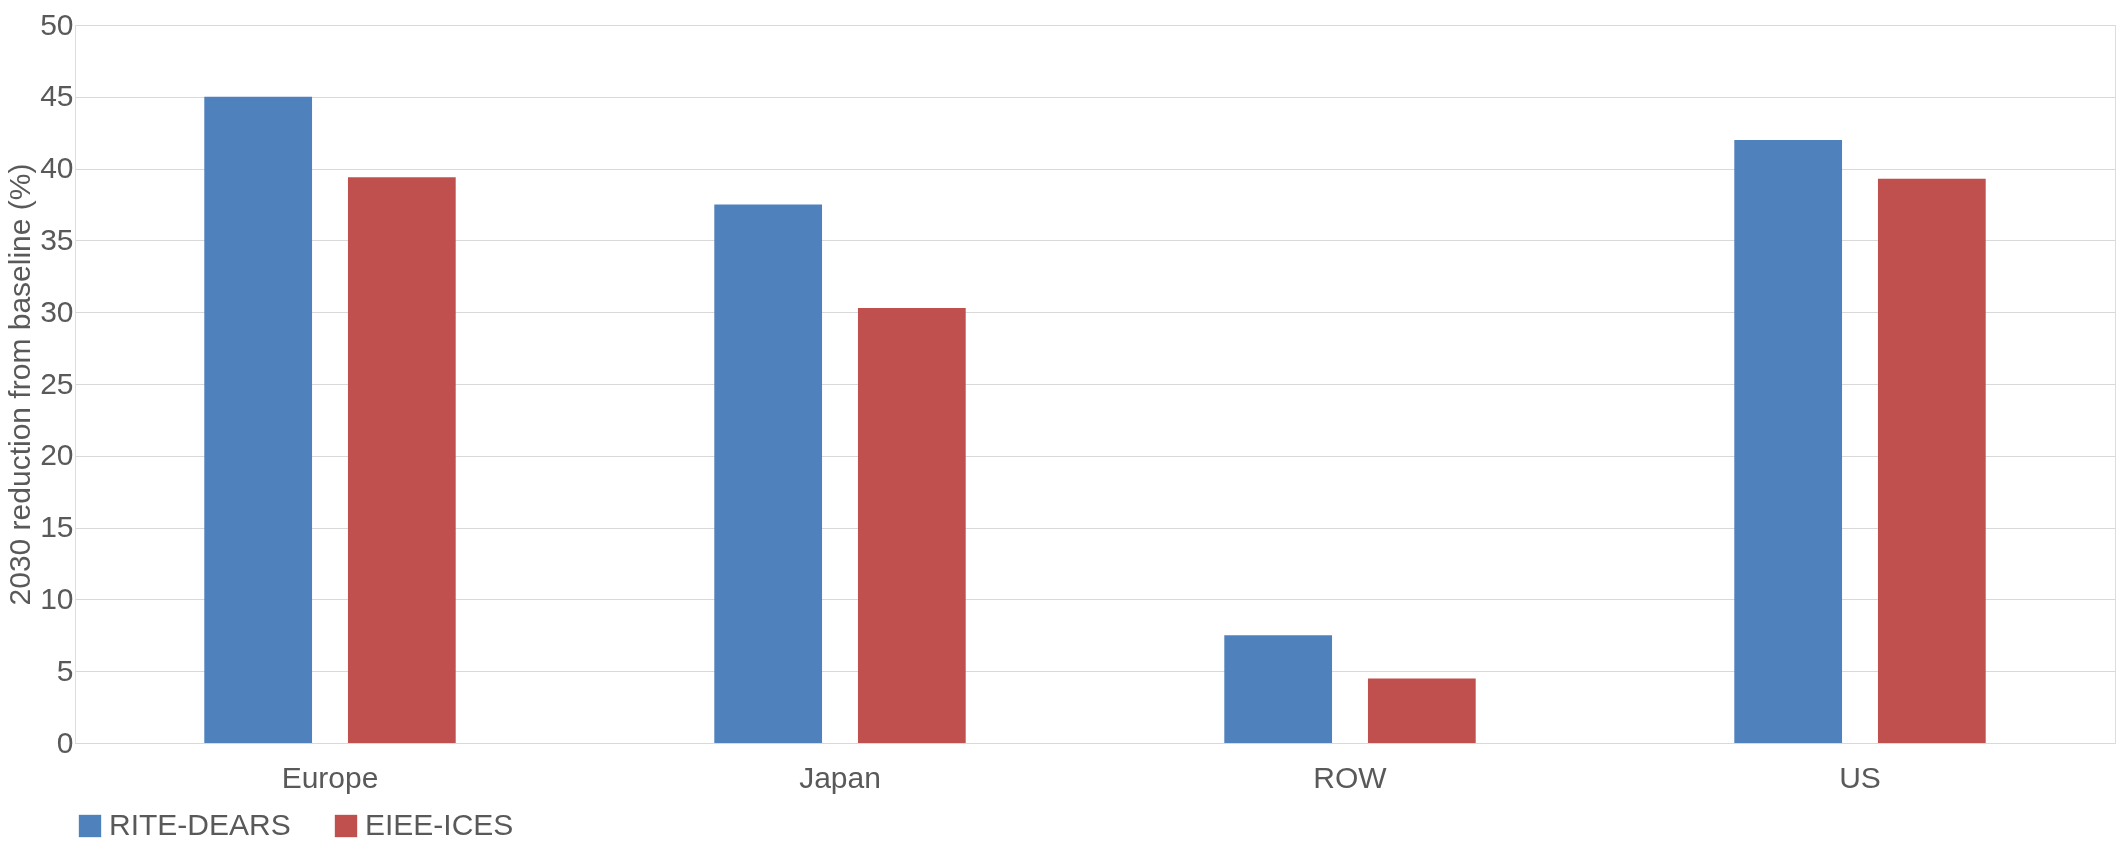  Describe the element at coordinates (65, 742) in the screenshot. I see `y-tick-label: 0` at that location.